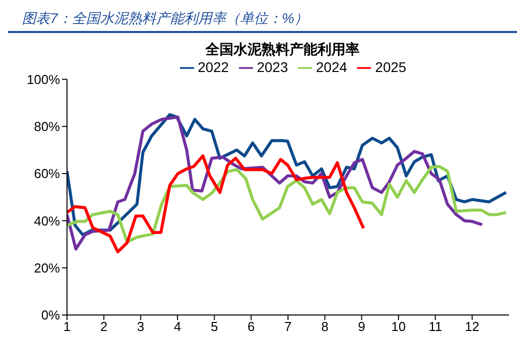  I want to click on x-tick-label: 1, so click(67, 326).